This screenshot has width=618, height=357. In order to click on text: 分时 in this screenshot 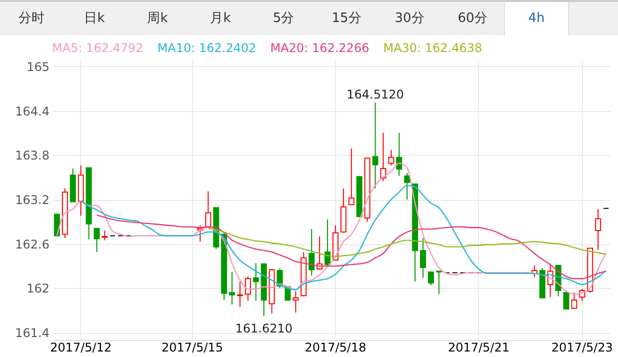, I will do `click(32, 19)`.